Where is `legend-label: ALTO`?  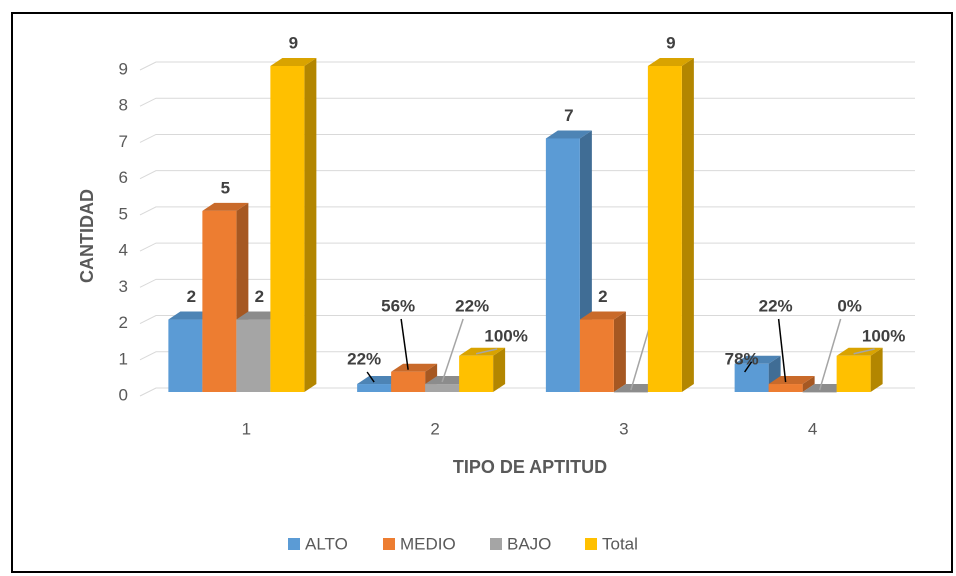 legend-label: ALTO is located at coordinates (326, 543).